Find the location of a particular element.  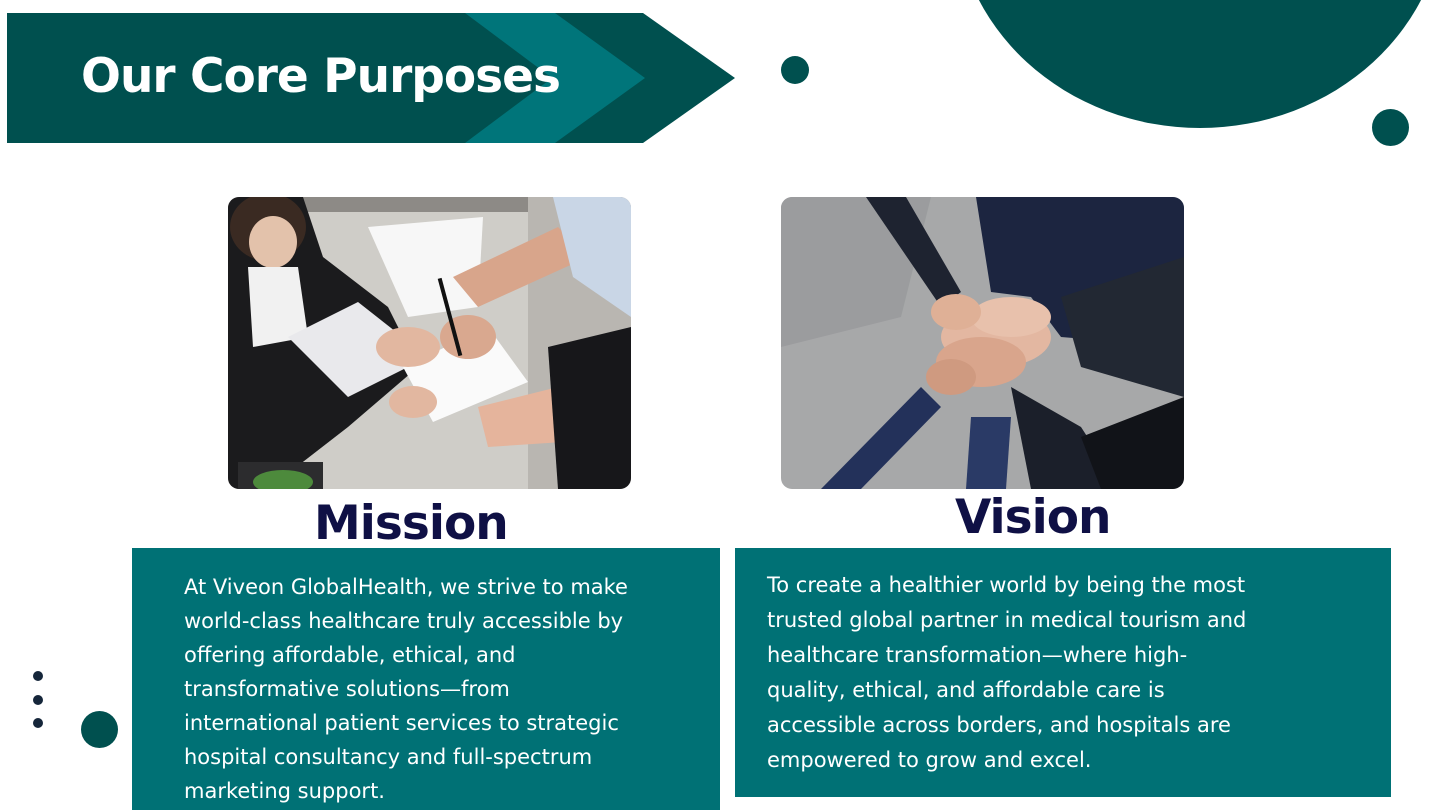

vision-photo is located at coordinates (982, 343).